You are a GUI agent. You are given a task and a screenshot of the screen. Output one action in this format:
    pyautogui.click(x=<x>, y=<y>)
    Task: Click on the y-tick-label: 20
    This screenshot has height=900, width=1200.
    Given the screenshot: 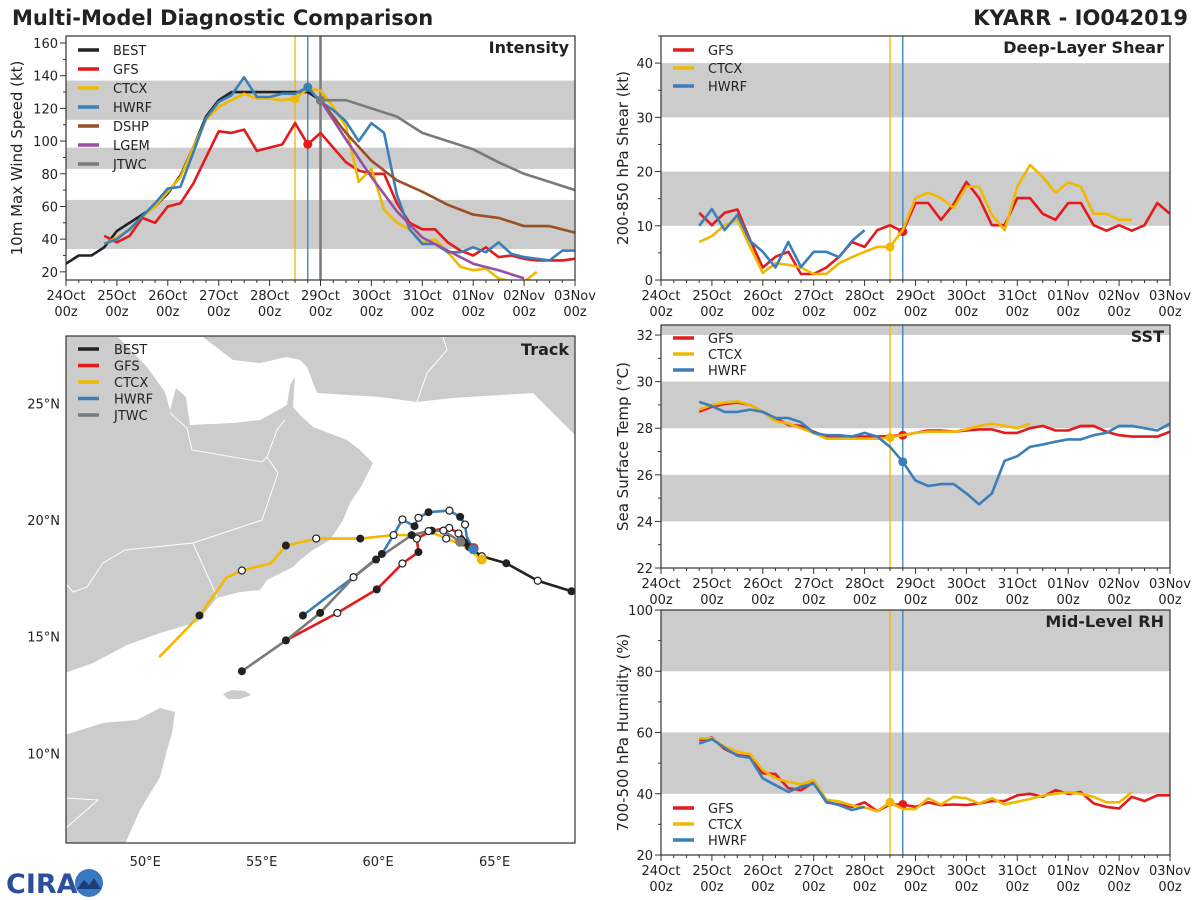 What is the action you would take?
    pyautogui.click(x=644, y=173)
    